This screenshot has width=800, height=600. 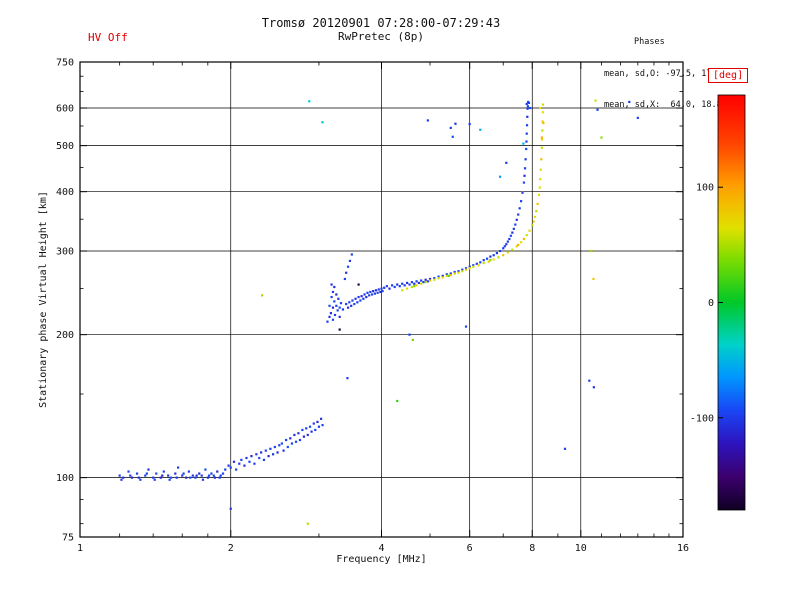 I want to click on x-tick-label: 8, so click(x=532, y=548).